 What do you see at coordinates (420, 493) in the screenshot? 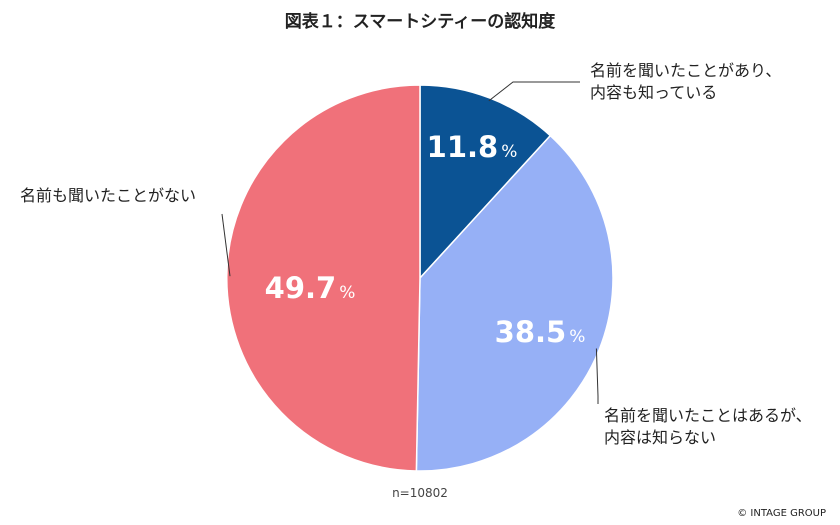
I see `sample-size-note: n=10802` at bounding box center [420, 493].